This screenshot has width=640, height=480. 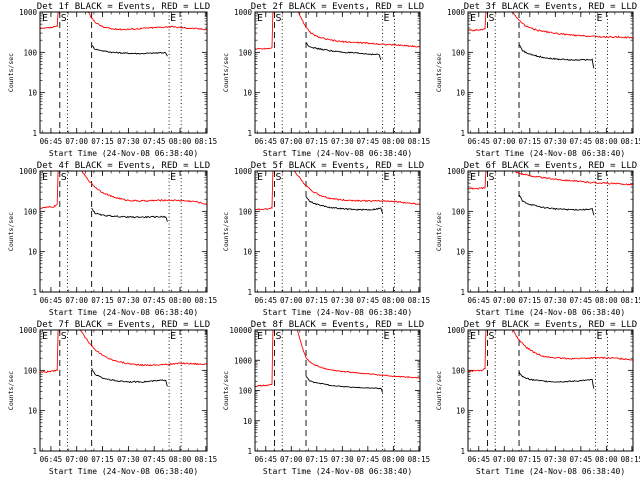 I want to click on chart-title: Det 4f BLACK = Events, RED = LLD, so click(x=123, y=166).